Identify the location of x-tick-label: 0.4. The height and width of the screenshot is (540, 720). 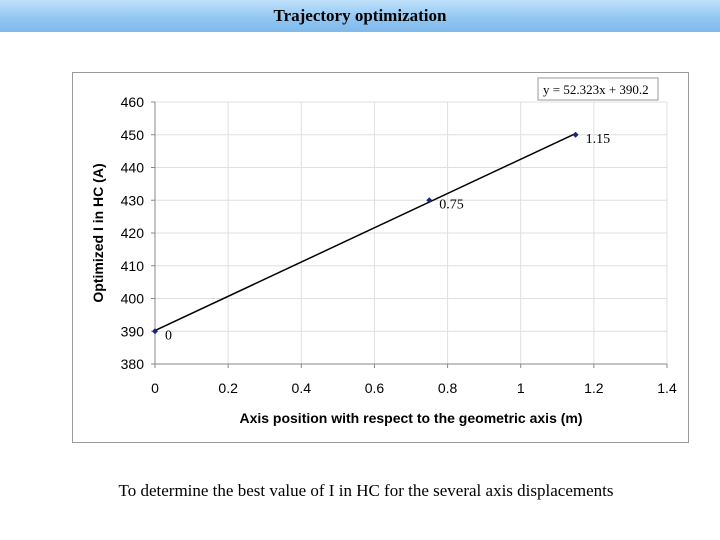
(302, 388).